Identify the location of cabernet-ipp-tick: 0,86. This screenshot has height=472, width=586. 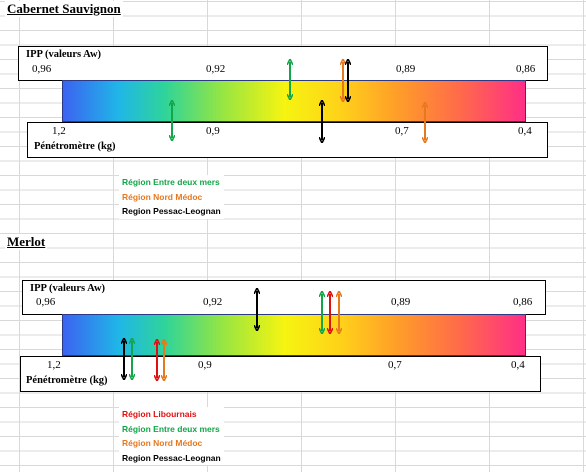
(526, 69).